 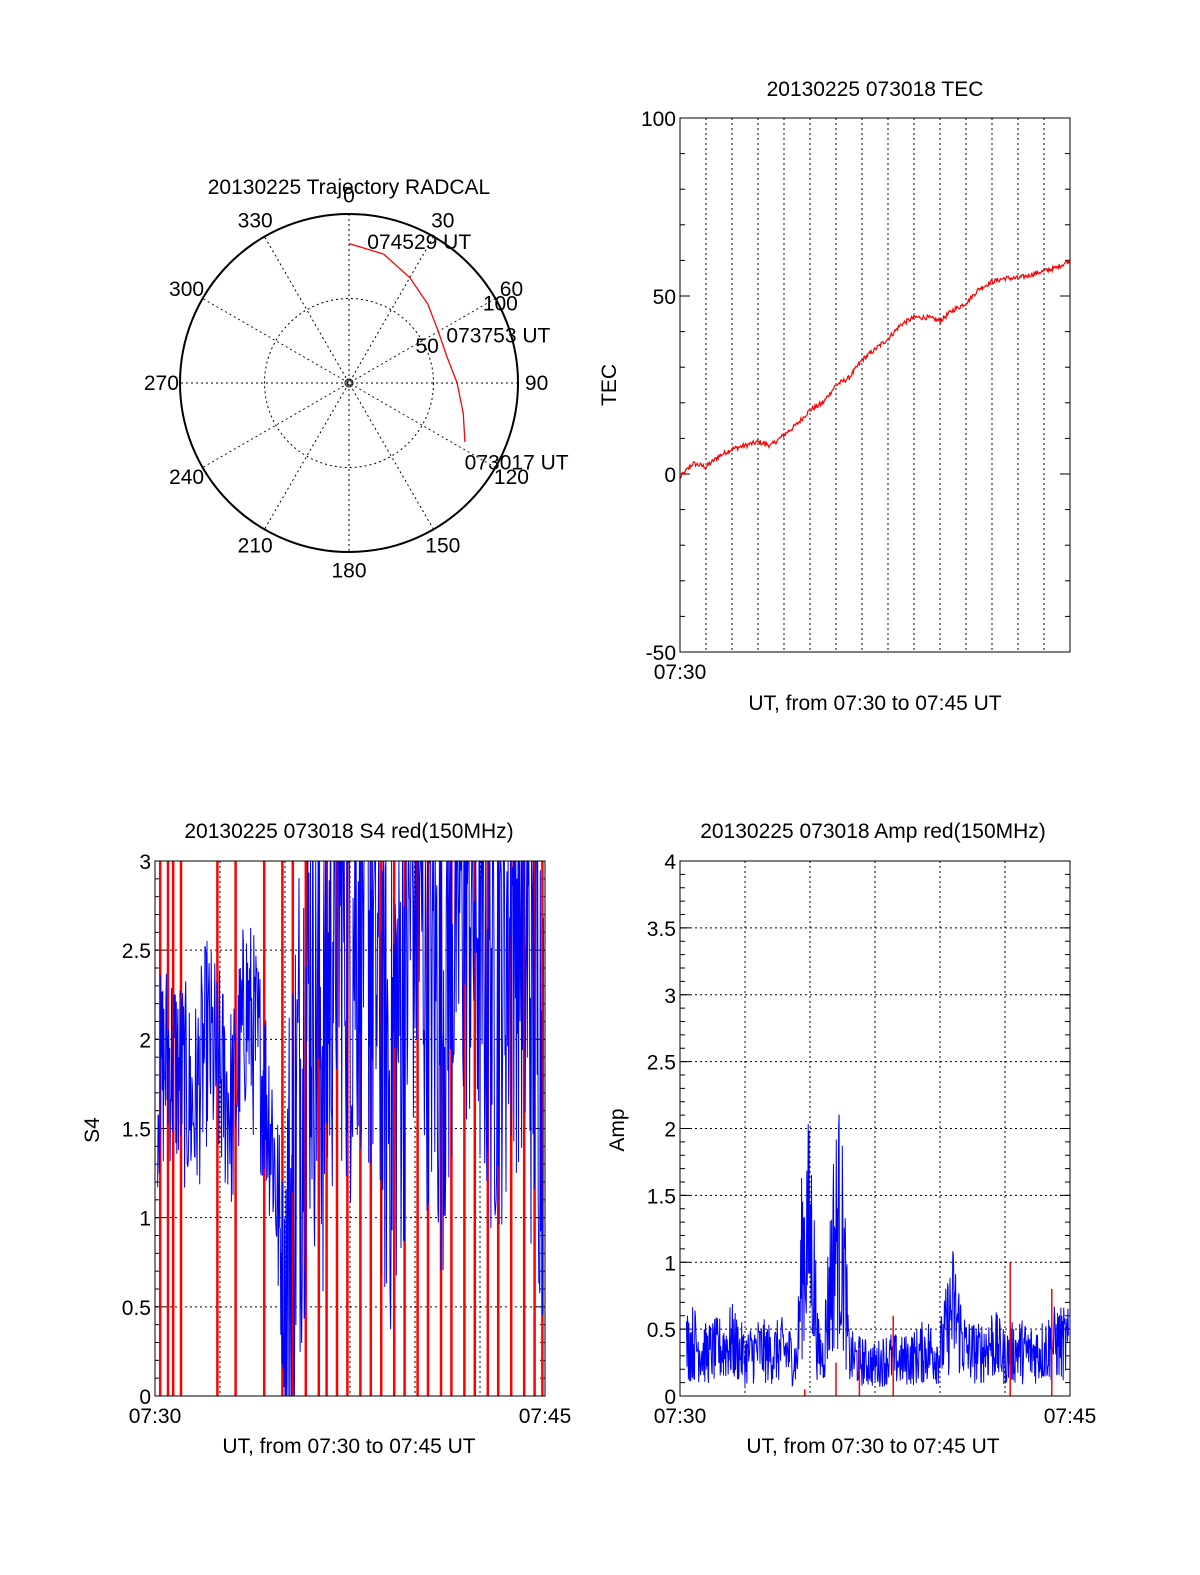 I want to click on polar-angle-label: 60, so click(x=511, y=289).